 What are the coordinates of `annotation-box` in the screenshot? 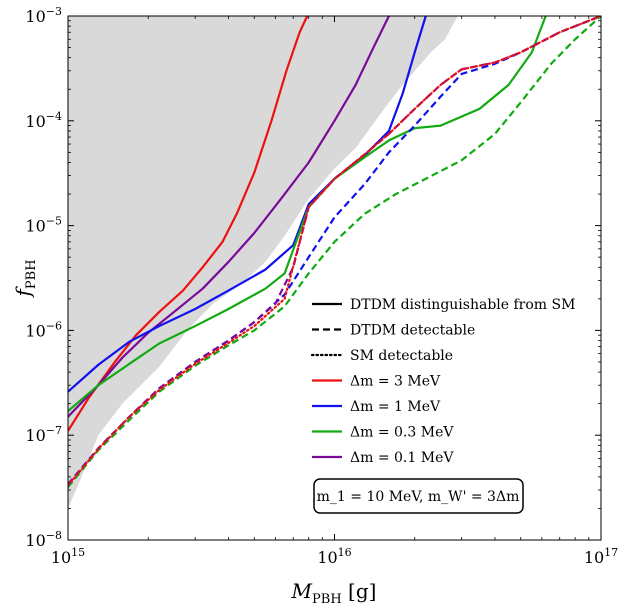 It's located at (418, 496).